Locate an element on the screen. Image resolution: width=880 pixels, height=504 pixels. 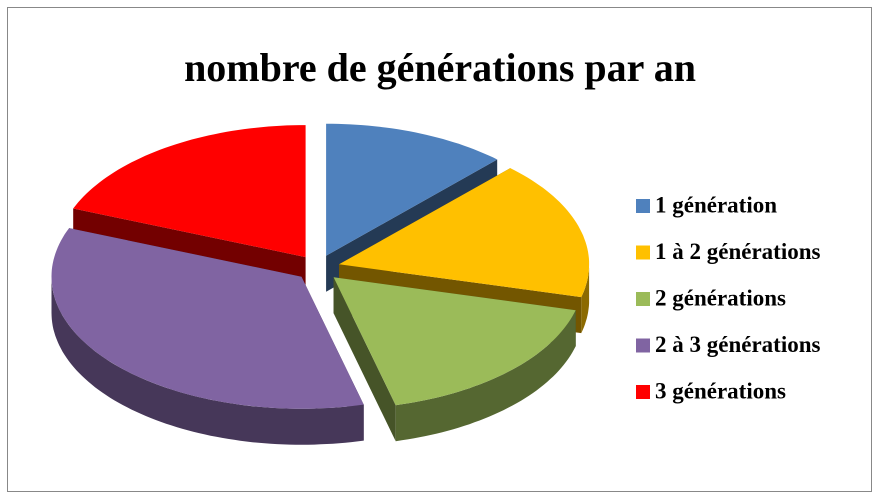
legend-label: 1 génération is located at coordinates (716, 204).